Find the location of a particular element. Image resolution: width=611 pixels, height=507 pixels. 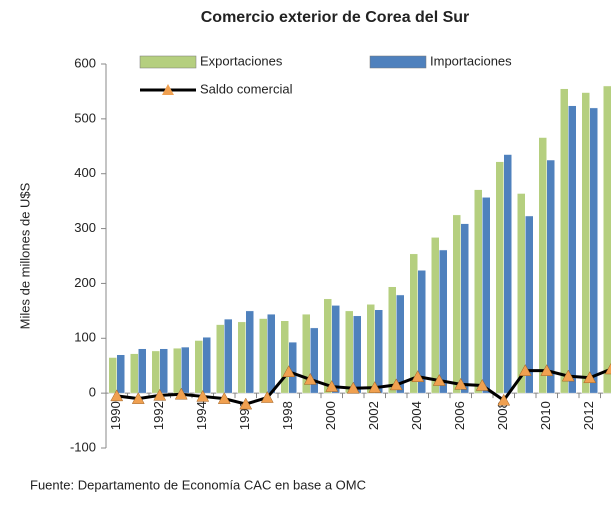

line is located at coordinates (363, 386).